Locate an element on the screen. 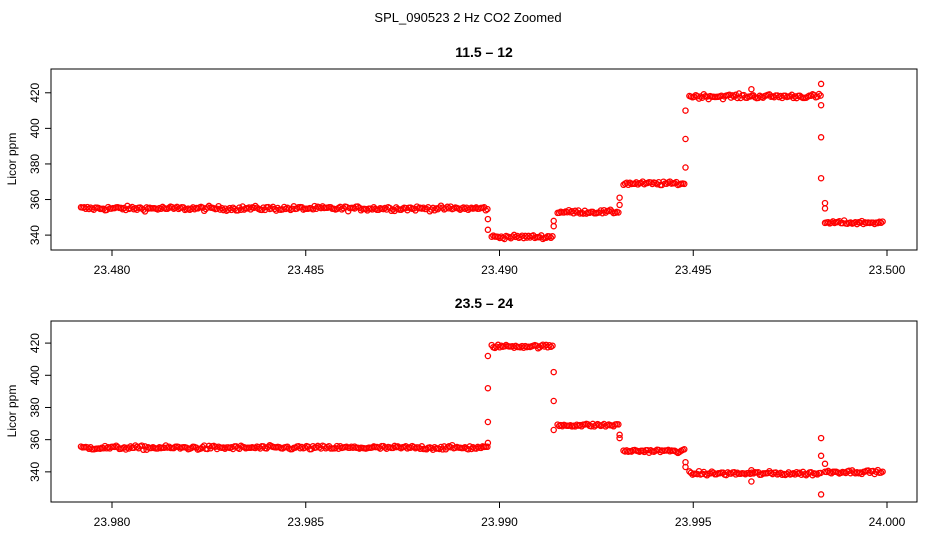 This screenshot has width=936, height=540. panel-title: 23.5 – 24 is located at coordinates (484, 303).